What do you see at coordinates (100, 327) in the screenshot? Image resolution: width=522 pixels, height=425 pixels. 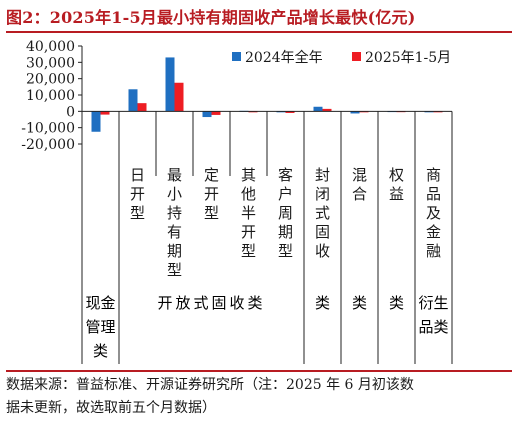 I see `group-label-cash-2: 管理` at bounding box center [100, 327].